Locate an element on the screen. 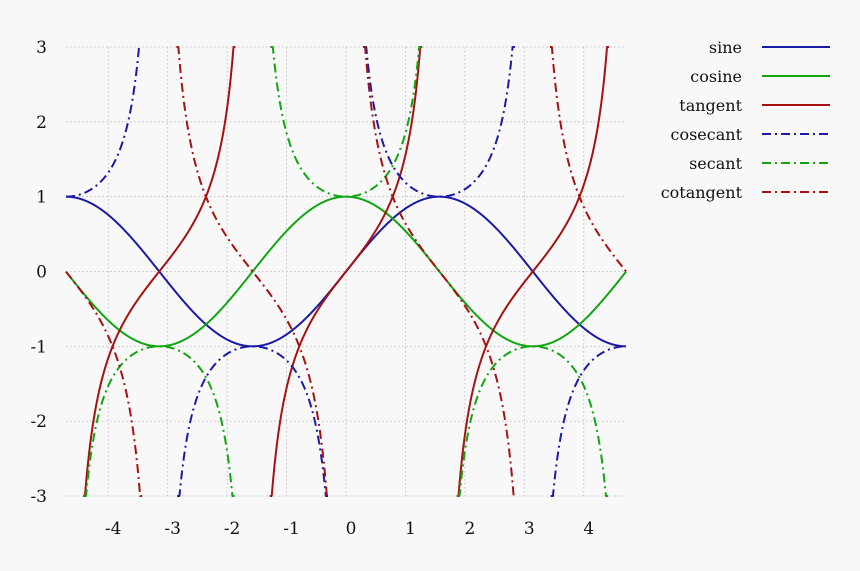  legend-label-cosine: cosine is located at coordinates (716, 76).